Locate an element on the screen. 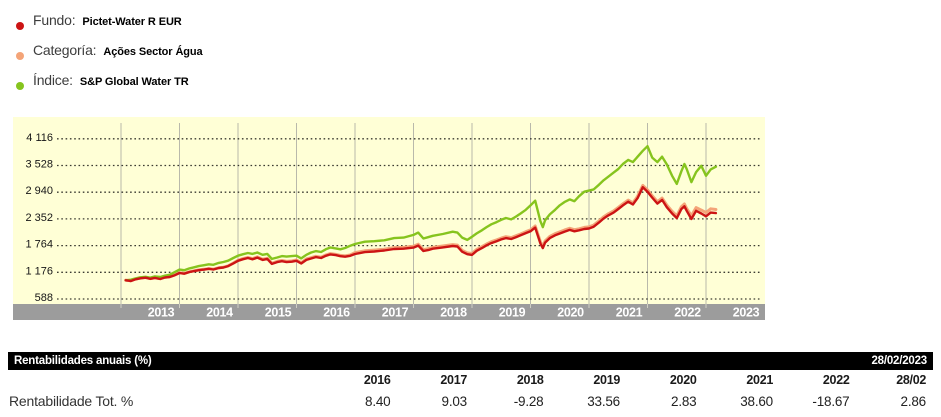 The width and height of the screenshot is (941, 417). year-column-header: 2018 is located at coordinates (530, 380).